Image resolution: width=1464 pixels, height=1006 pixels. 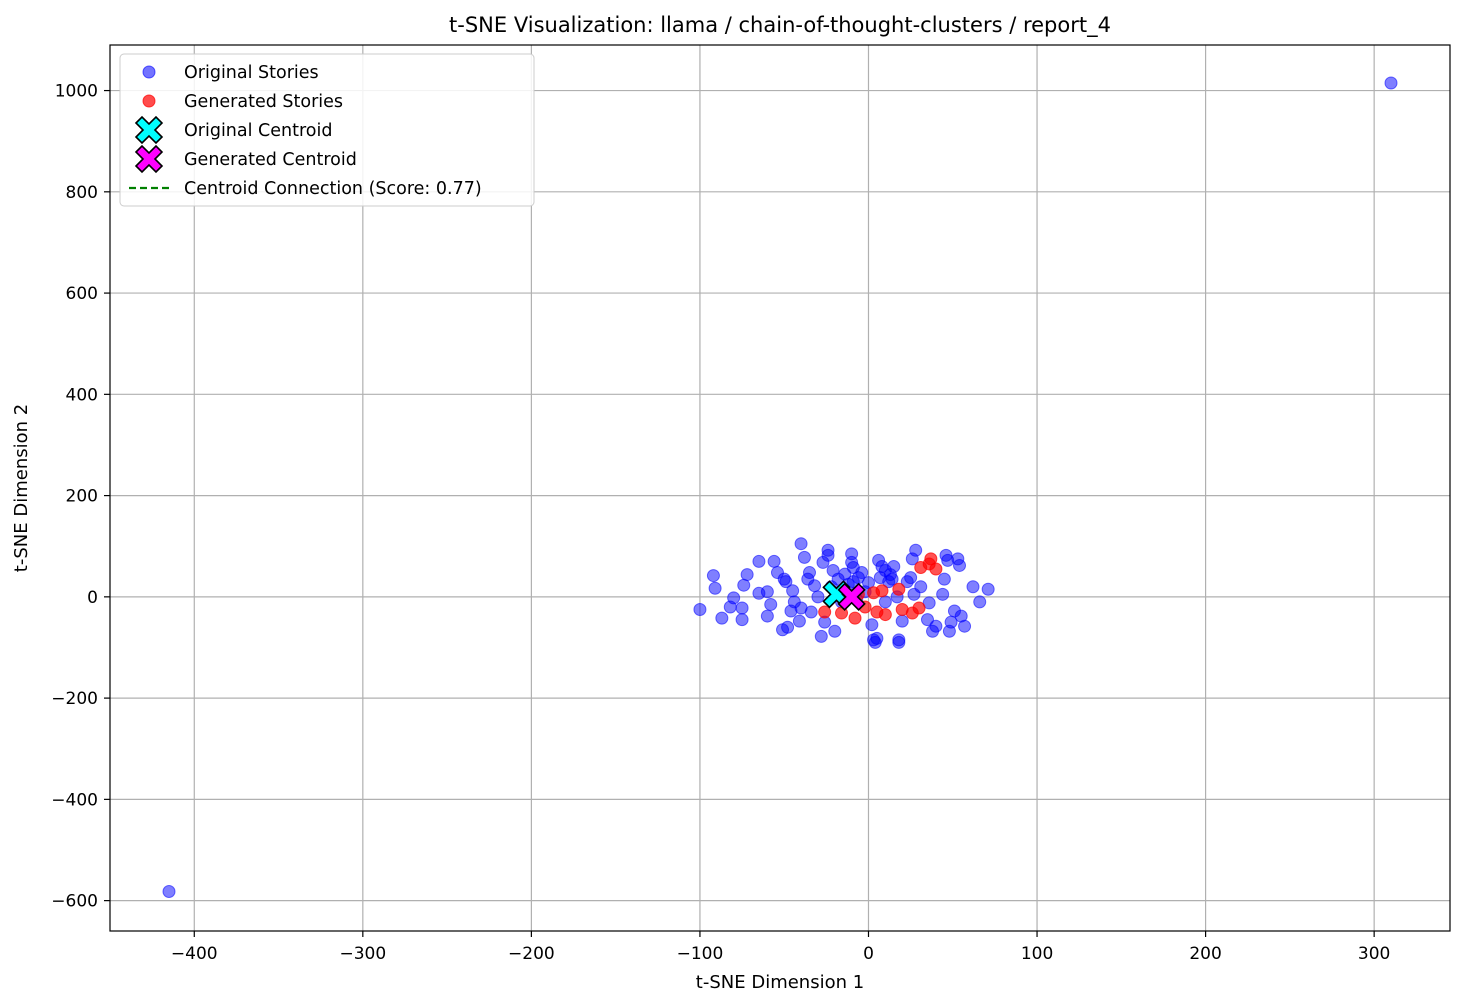 What do you see at coordinates (1205, 954) in the screenshot?
I see `x-tick-label: 200` at bounding box center [1205, 954].